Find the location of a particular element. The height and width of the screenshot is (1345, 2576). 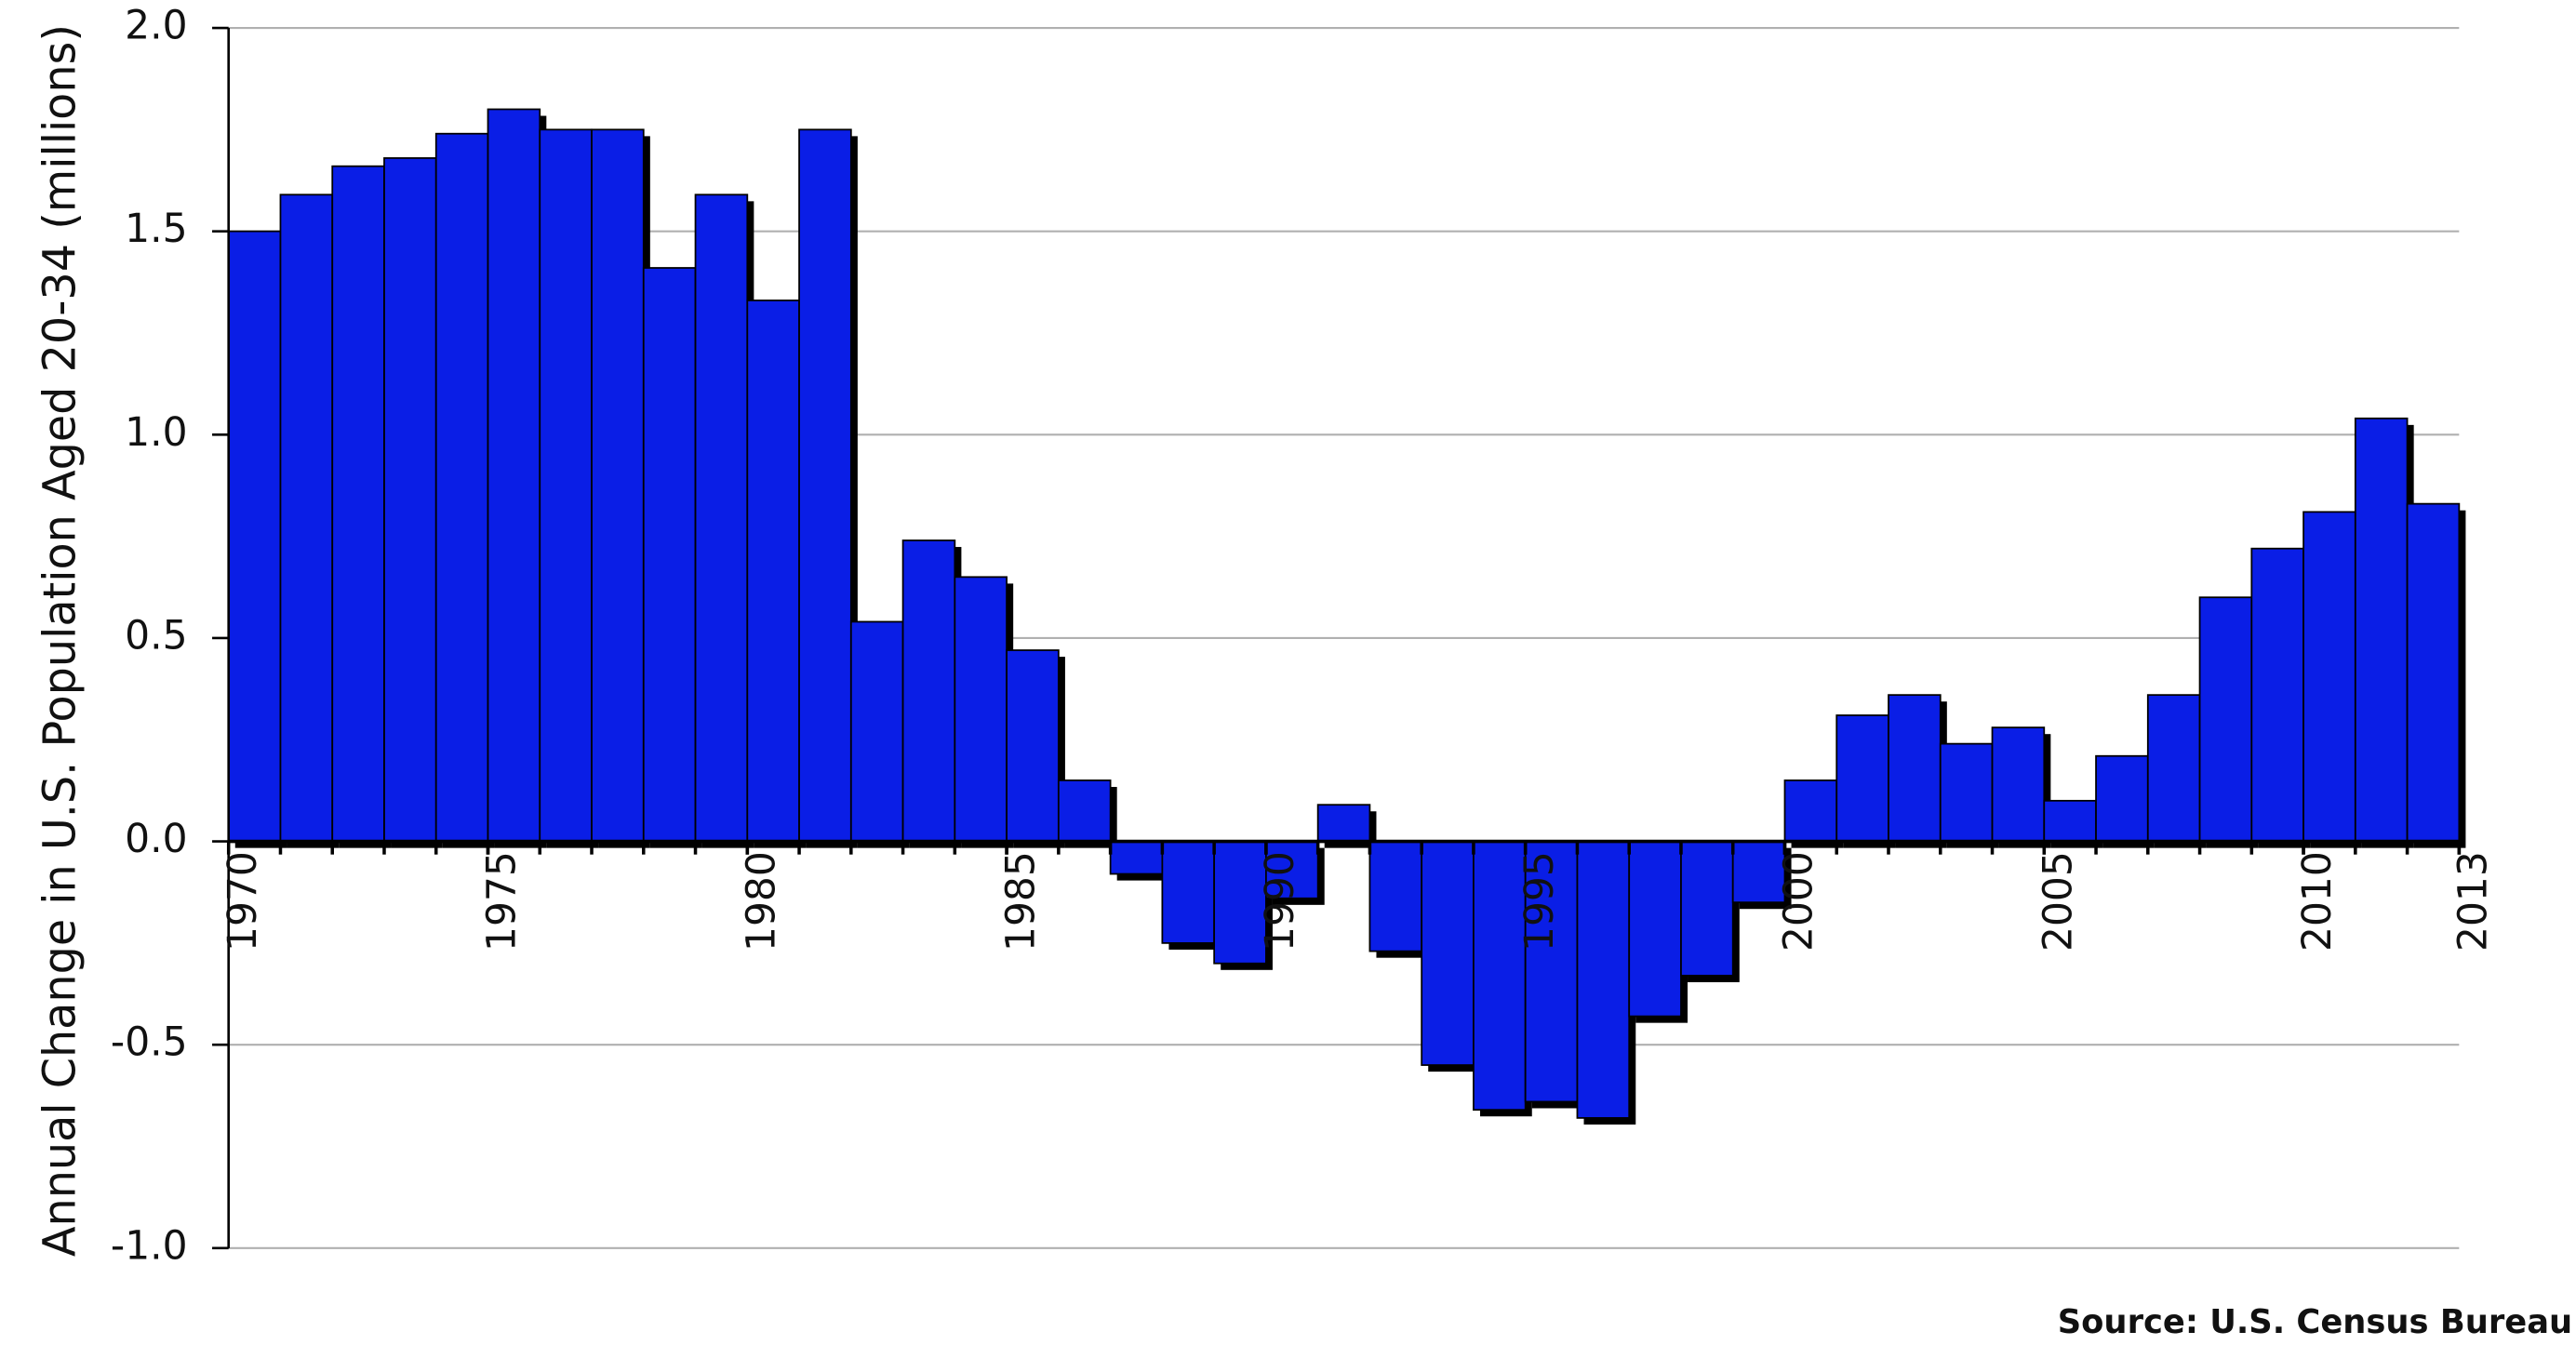

x-tick-label: 1990 is located at coordinates (1279, 901).